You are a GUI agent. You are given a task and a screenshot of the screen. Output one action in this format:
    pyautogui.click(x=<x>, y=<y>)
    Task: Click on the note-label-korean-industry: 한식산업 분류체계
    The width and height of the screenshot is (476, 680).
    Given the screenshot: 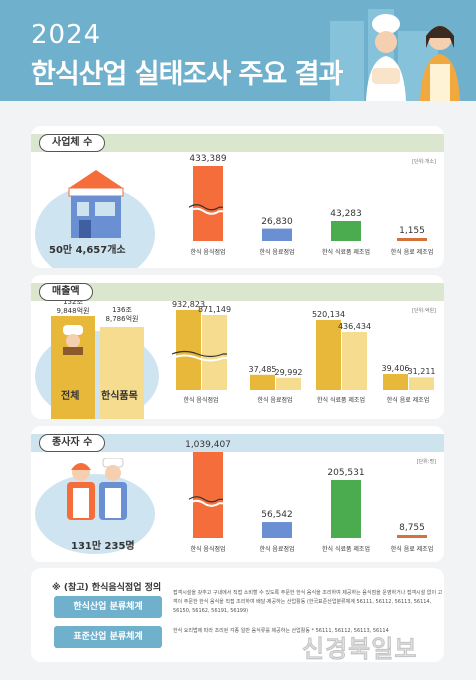 What is the action you would take?
    pyautogui.click(x=108, y=607)
    